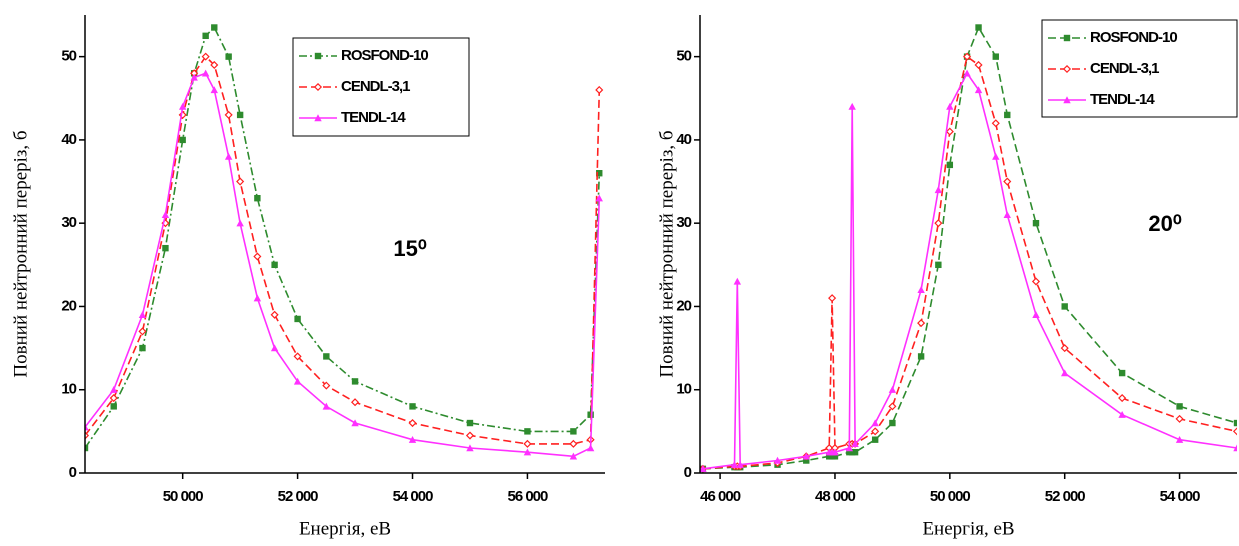 The image size is (1239, 546). I want to click on x-tick-label: 56 000, so click(527, 496).